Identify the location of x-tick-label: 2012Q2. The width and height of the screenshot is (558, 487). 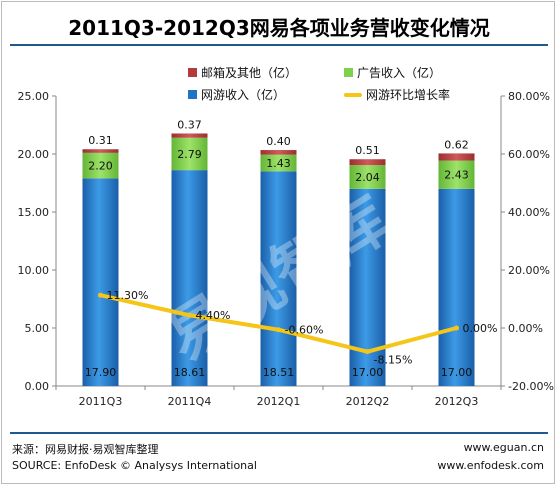
(368, 401).